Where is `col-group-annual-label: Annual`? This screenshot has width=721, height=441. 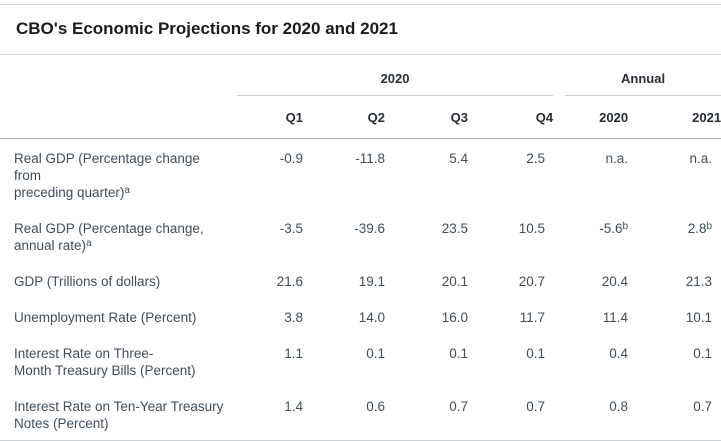
col-group-annual-label: Annual is located at coordinates (643, 78).